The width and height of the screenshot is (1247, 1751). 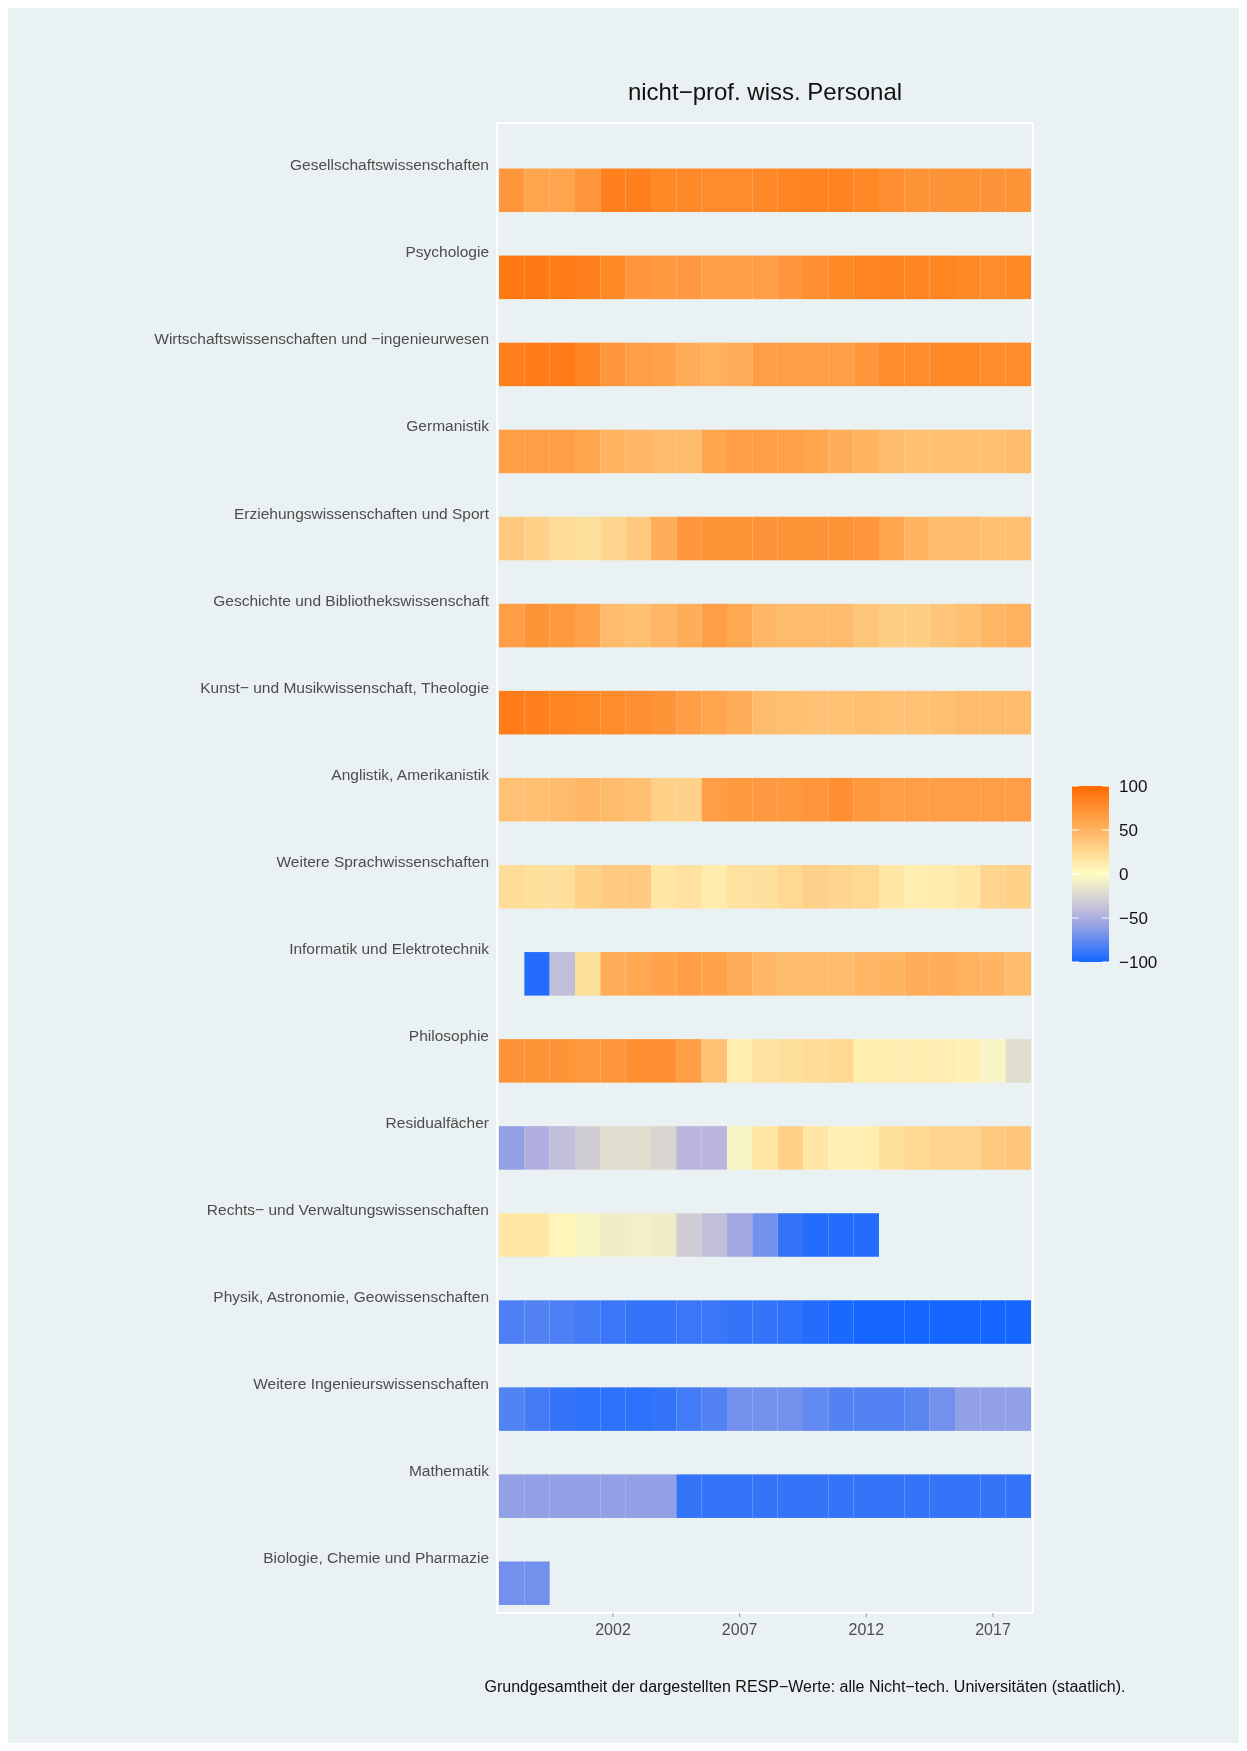 What do you see at coordinates (1133, 786) in the screenshot?
I see `color-bar-label: 100` at bounding box center [1133, 786].